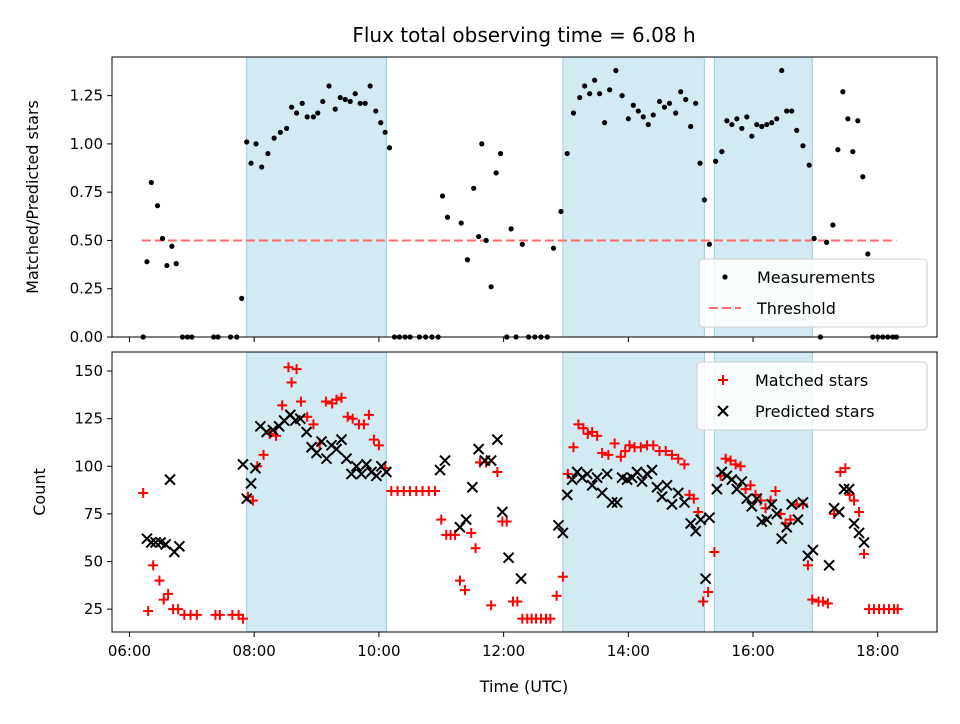  What do you see at coordinates (86, 289) in the screenshot?
I see `y-tick-label: 0.25` at bounding box center [86, 289].